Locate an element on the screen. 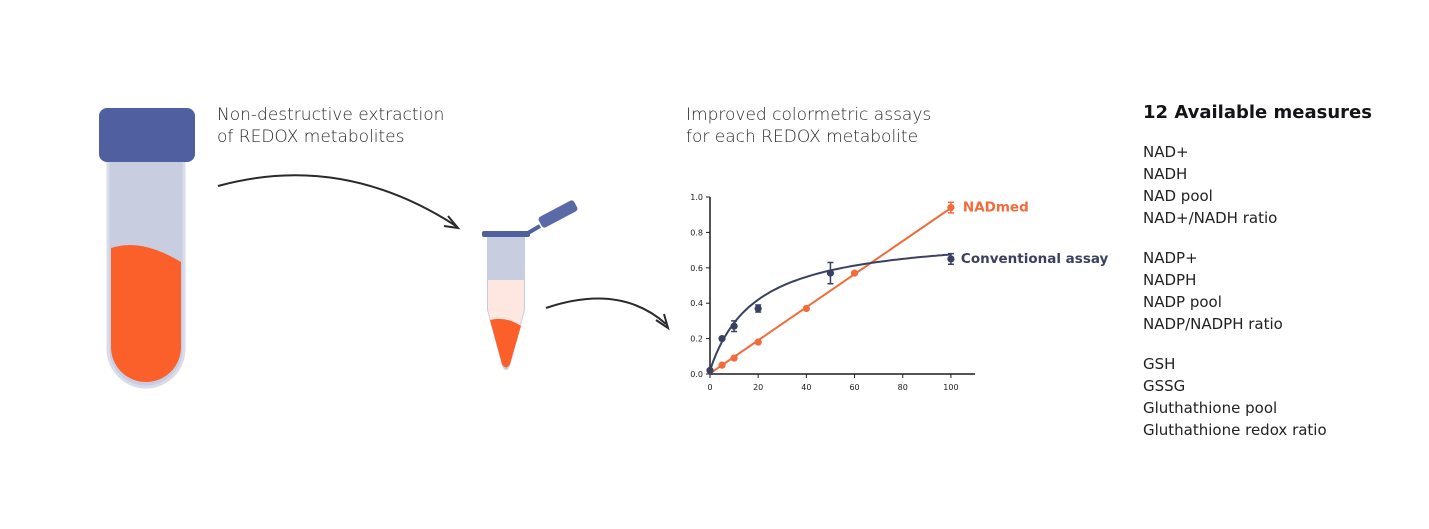  measures-title: 12 Available measures is located at coordinates (1257, 112).